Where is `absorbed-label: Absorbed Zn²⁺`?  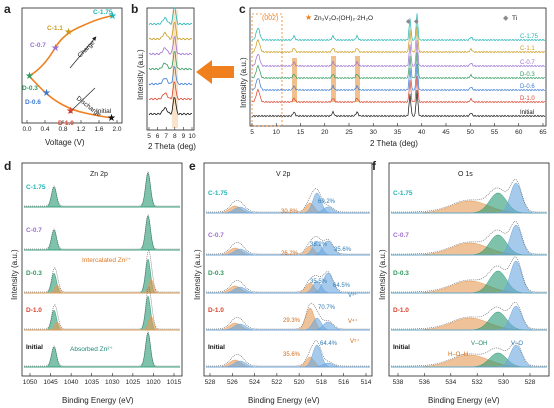 absorbed-label: Absorbed Zn²⁺ is located at coordinates (91, 349).